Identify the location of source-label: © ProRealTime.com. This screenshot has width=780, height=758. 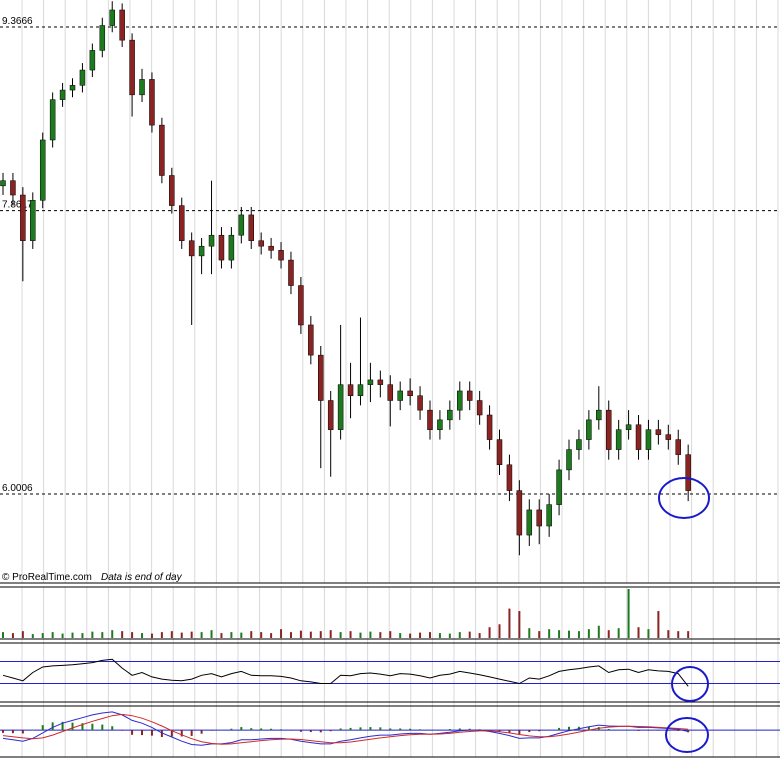
(47, 577).